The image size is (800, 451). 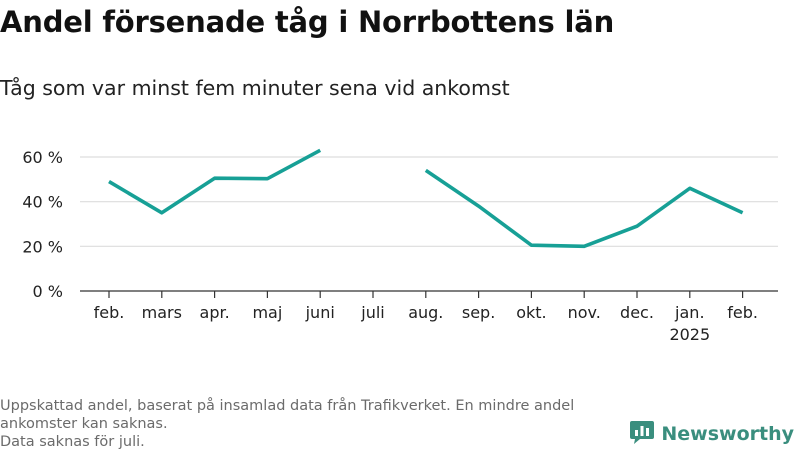 I want to click on footnote-line-2: ankomster kan saknas., so click(x=84, y=424).